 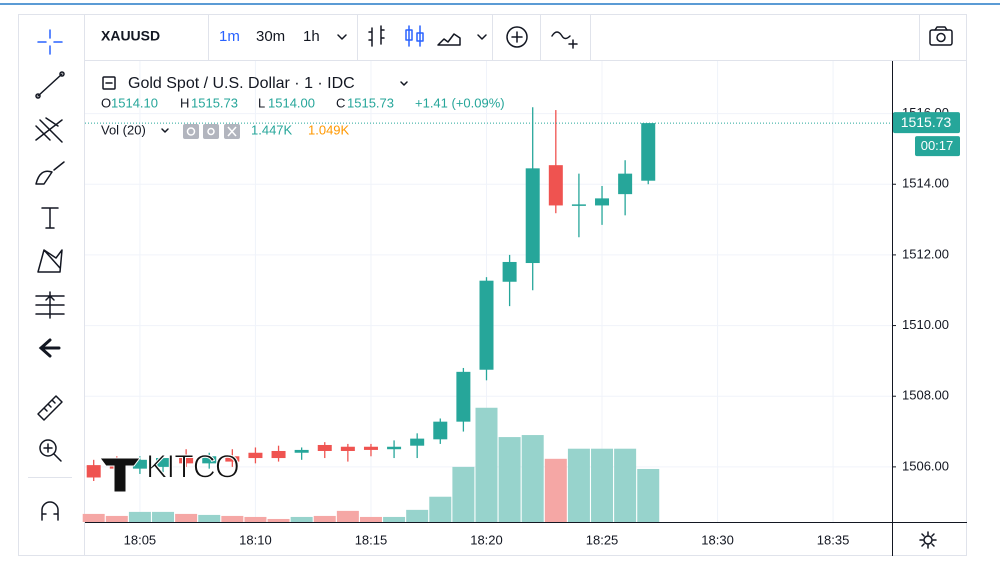 I want to click on countdown-badge, so click(x=937, y=146).